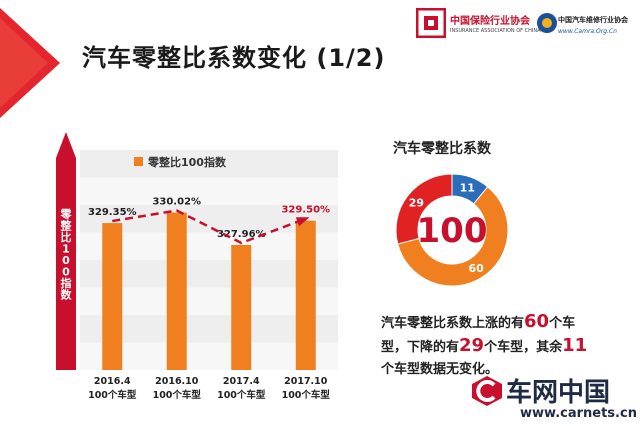 The height and width of the screenshot is (426, 640). Describe the element at coordinates (30, 63) in the screenshot. I see `title-chevron-icon` at that location.